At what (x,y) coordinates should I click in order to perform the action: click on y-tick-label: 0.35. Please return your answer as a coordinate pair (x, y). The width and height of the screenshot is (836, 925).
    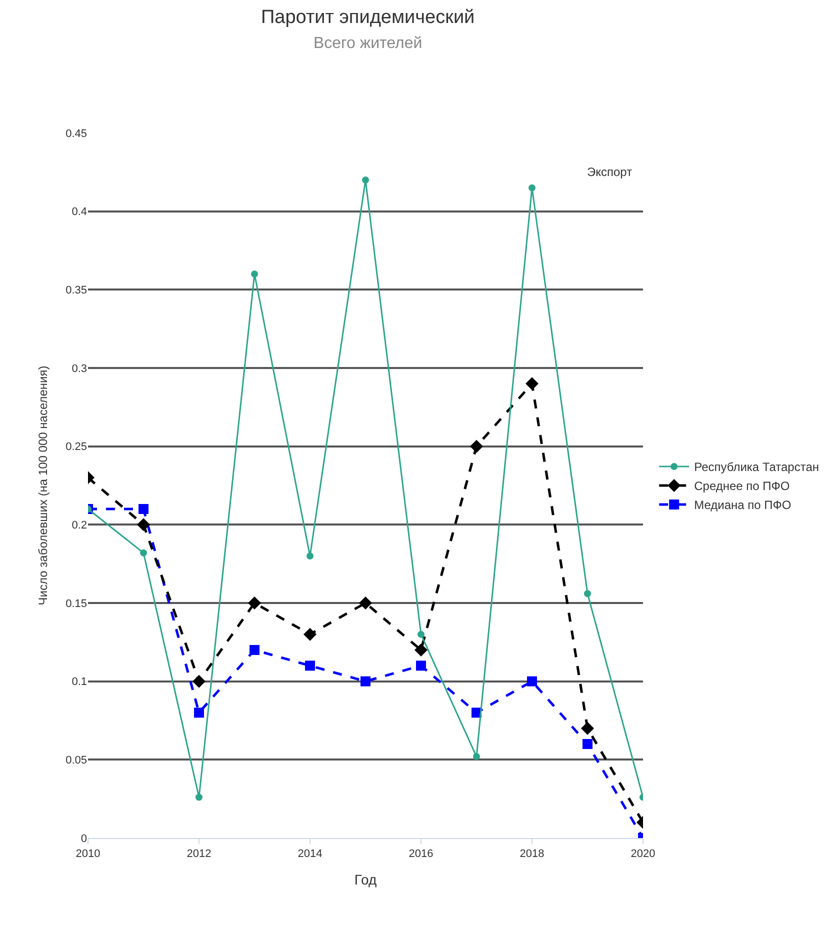
    Looking at the image, I should click on (76, 290).